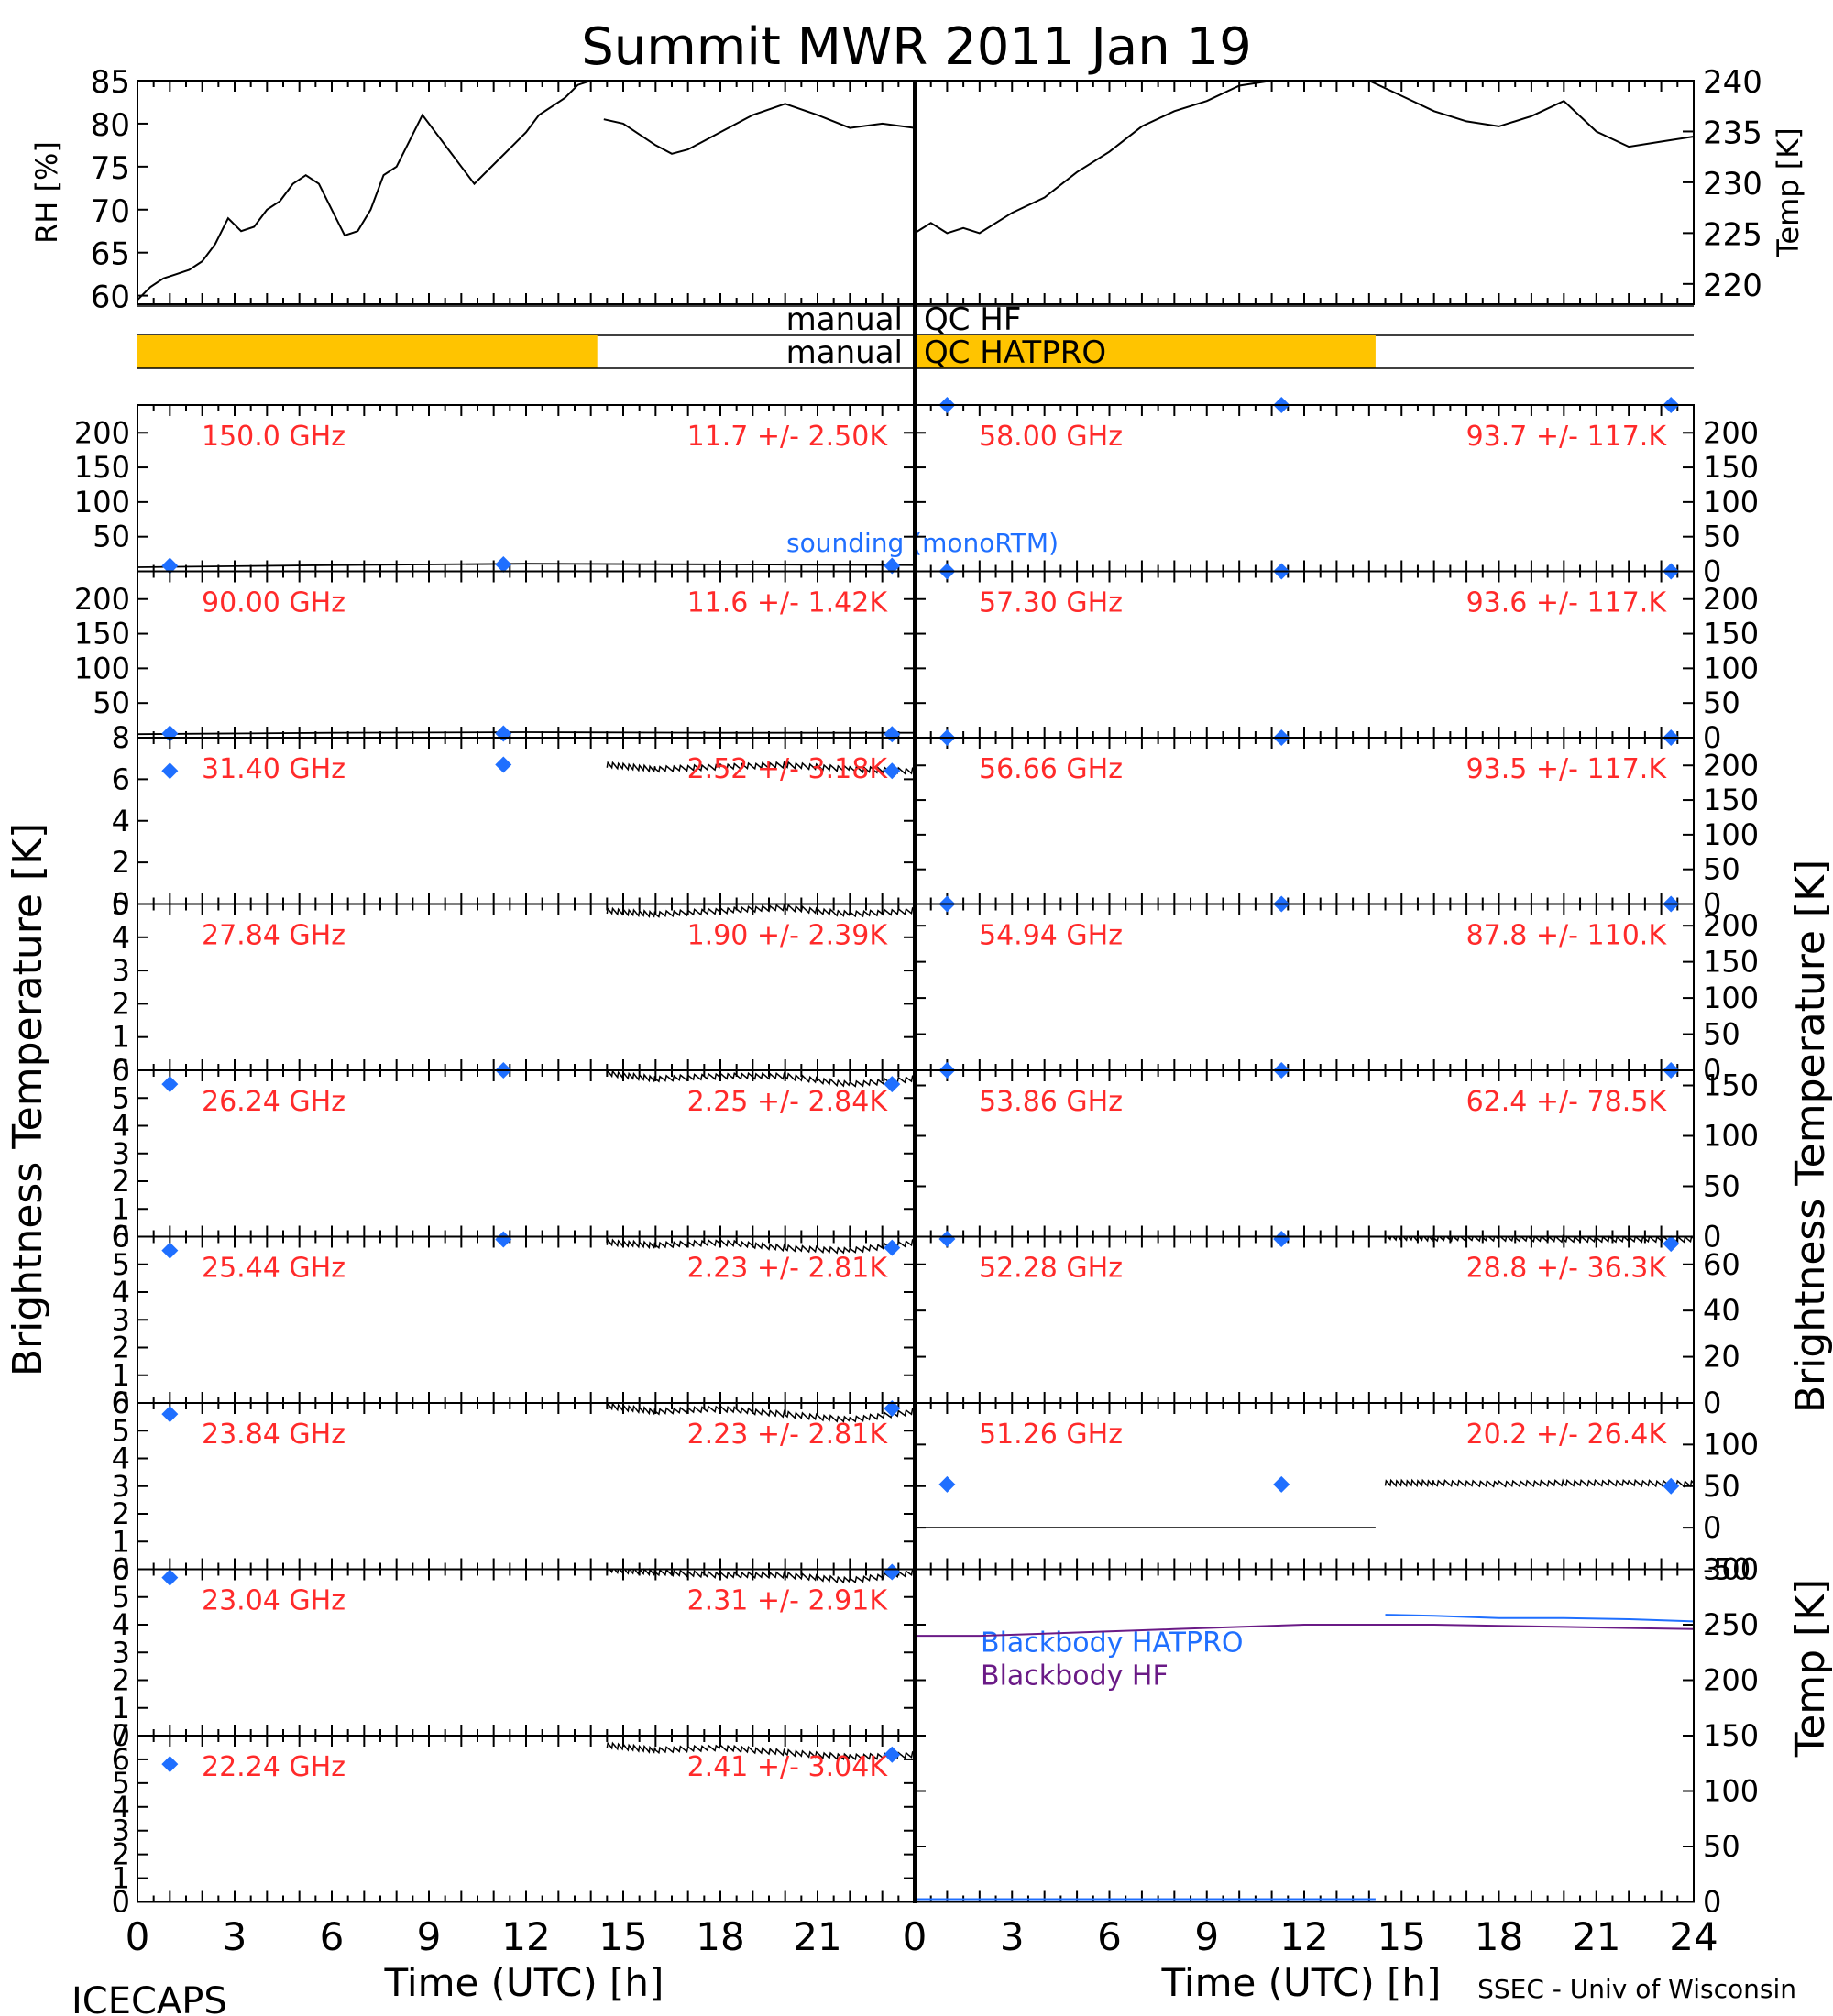 The image size is (1833, 2016). Describe the element at coordinates (1112, 1643) in the screenshot. I see `blackbody-legend: Blackbody HATPRO` at that location.